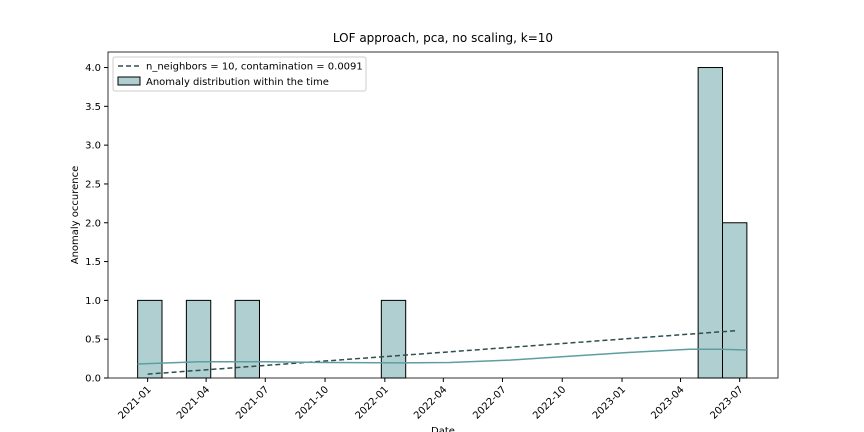  Describe the element at coordinates (372, 402) in the screenshot. I see `x-tick-label: 2022-01` at that location.